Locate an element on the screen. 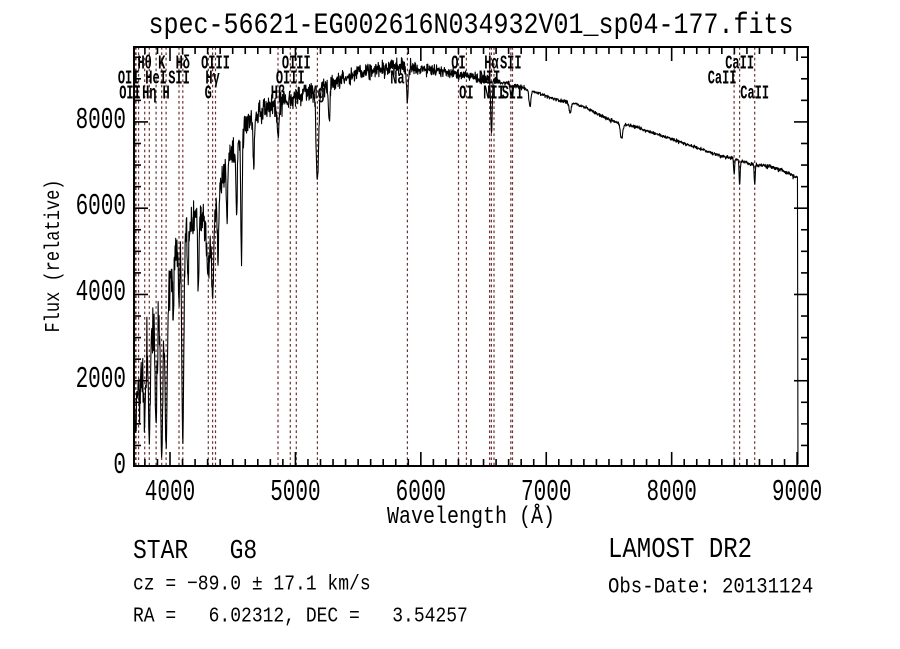 Image resolution: width=900 pixels, height=649 pixels. spectral-line-label: NII is located at coordinates (494, 93).